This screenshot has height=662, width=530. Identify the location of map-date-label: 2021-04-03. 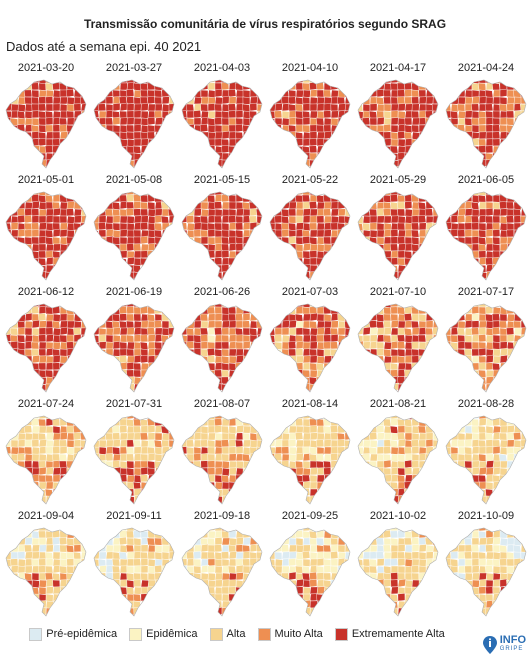
(222, 68).